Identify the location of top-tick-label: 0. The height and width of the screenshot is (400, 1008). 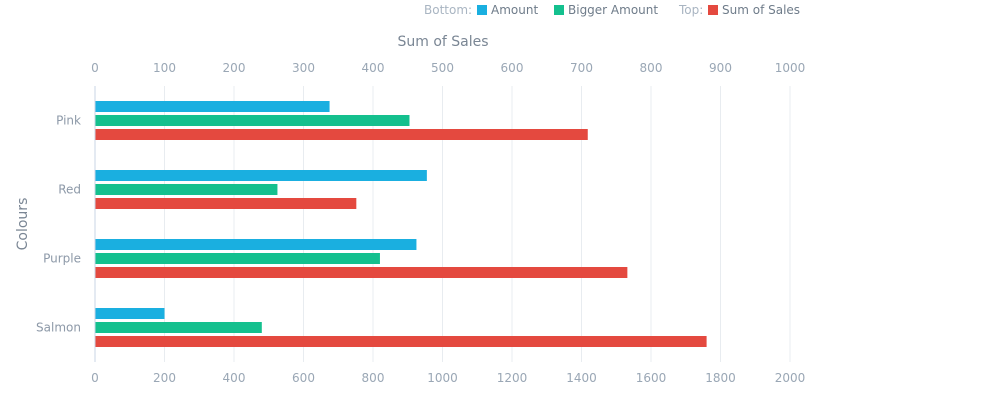
(95, 68).